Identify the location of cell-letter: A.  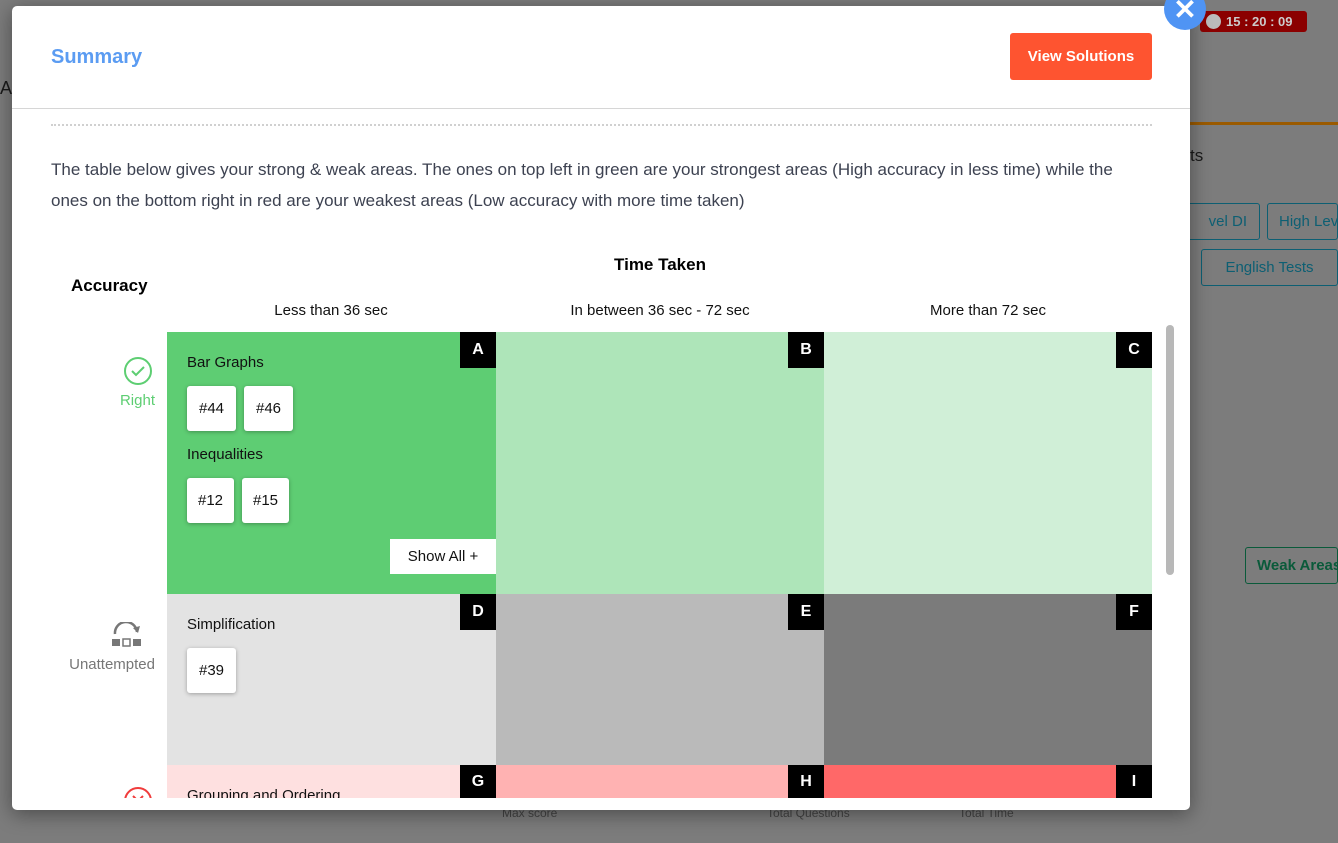
(478, 350).